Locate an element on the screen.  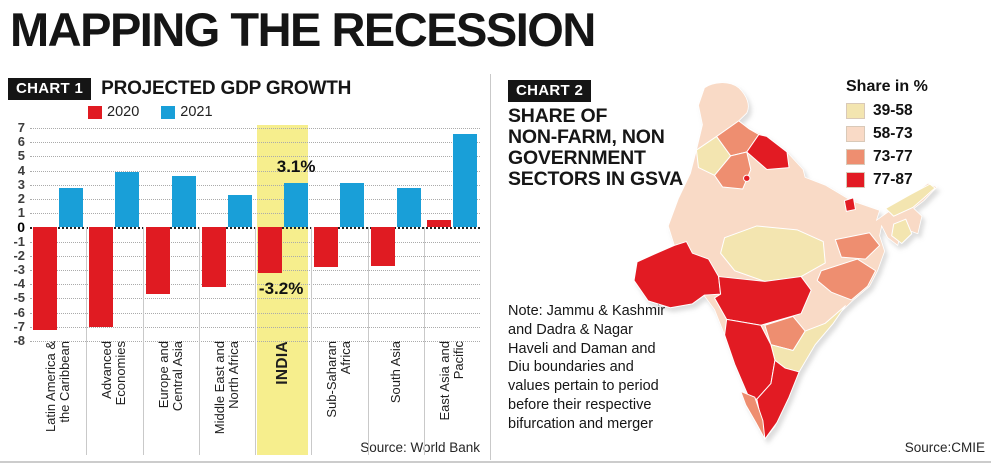
ytick--2: -2 is located at coordinates (19, 255).